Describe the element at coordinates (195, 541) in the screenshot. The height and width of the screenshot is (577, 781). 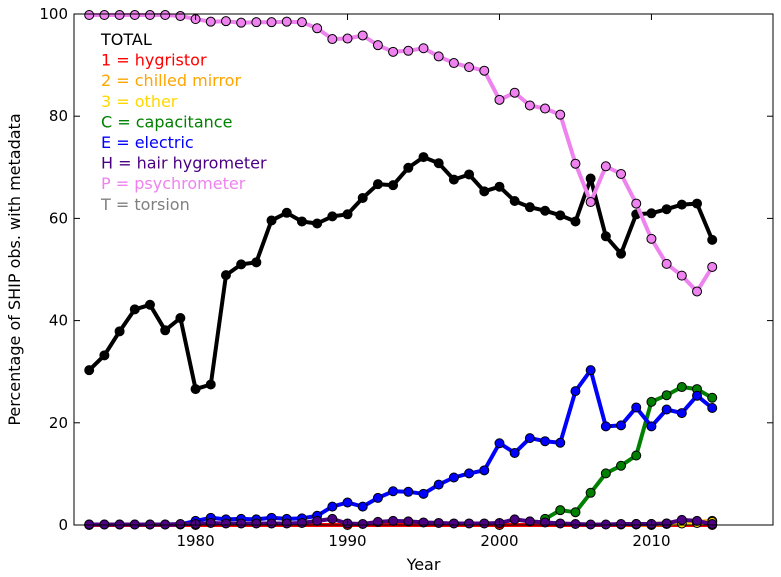
I see `x-tick-label: 1980` at that location.